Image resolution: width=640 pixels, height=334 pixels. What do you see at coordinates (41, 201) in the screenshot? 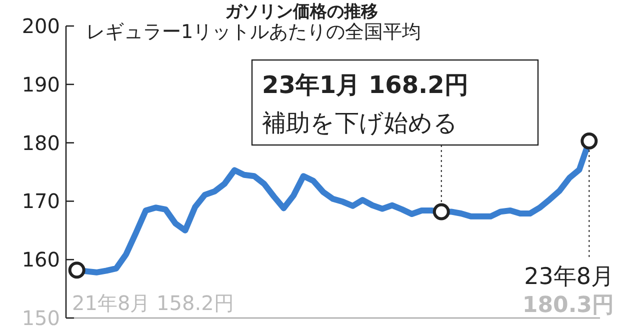
I see `y-tick-label: 170` at bounding box center [41, 201].